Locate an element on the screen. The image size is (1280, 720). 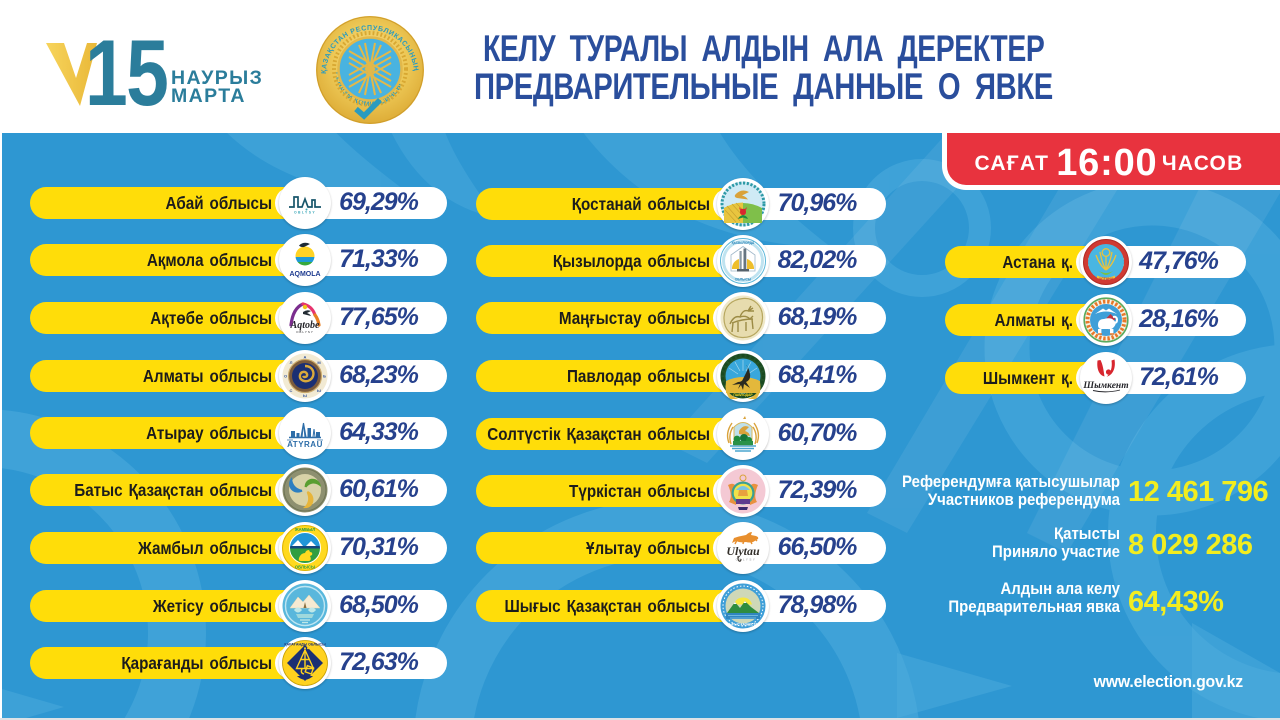
svg-text: ЖАМБЫЛ is located at coordinates (304, 529).